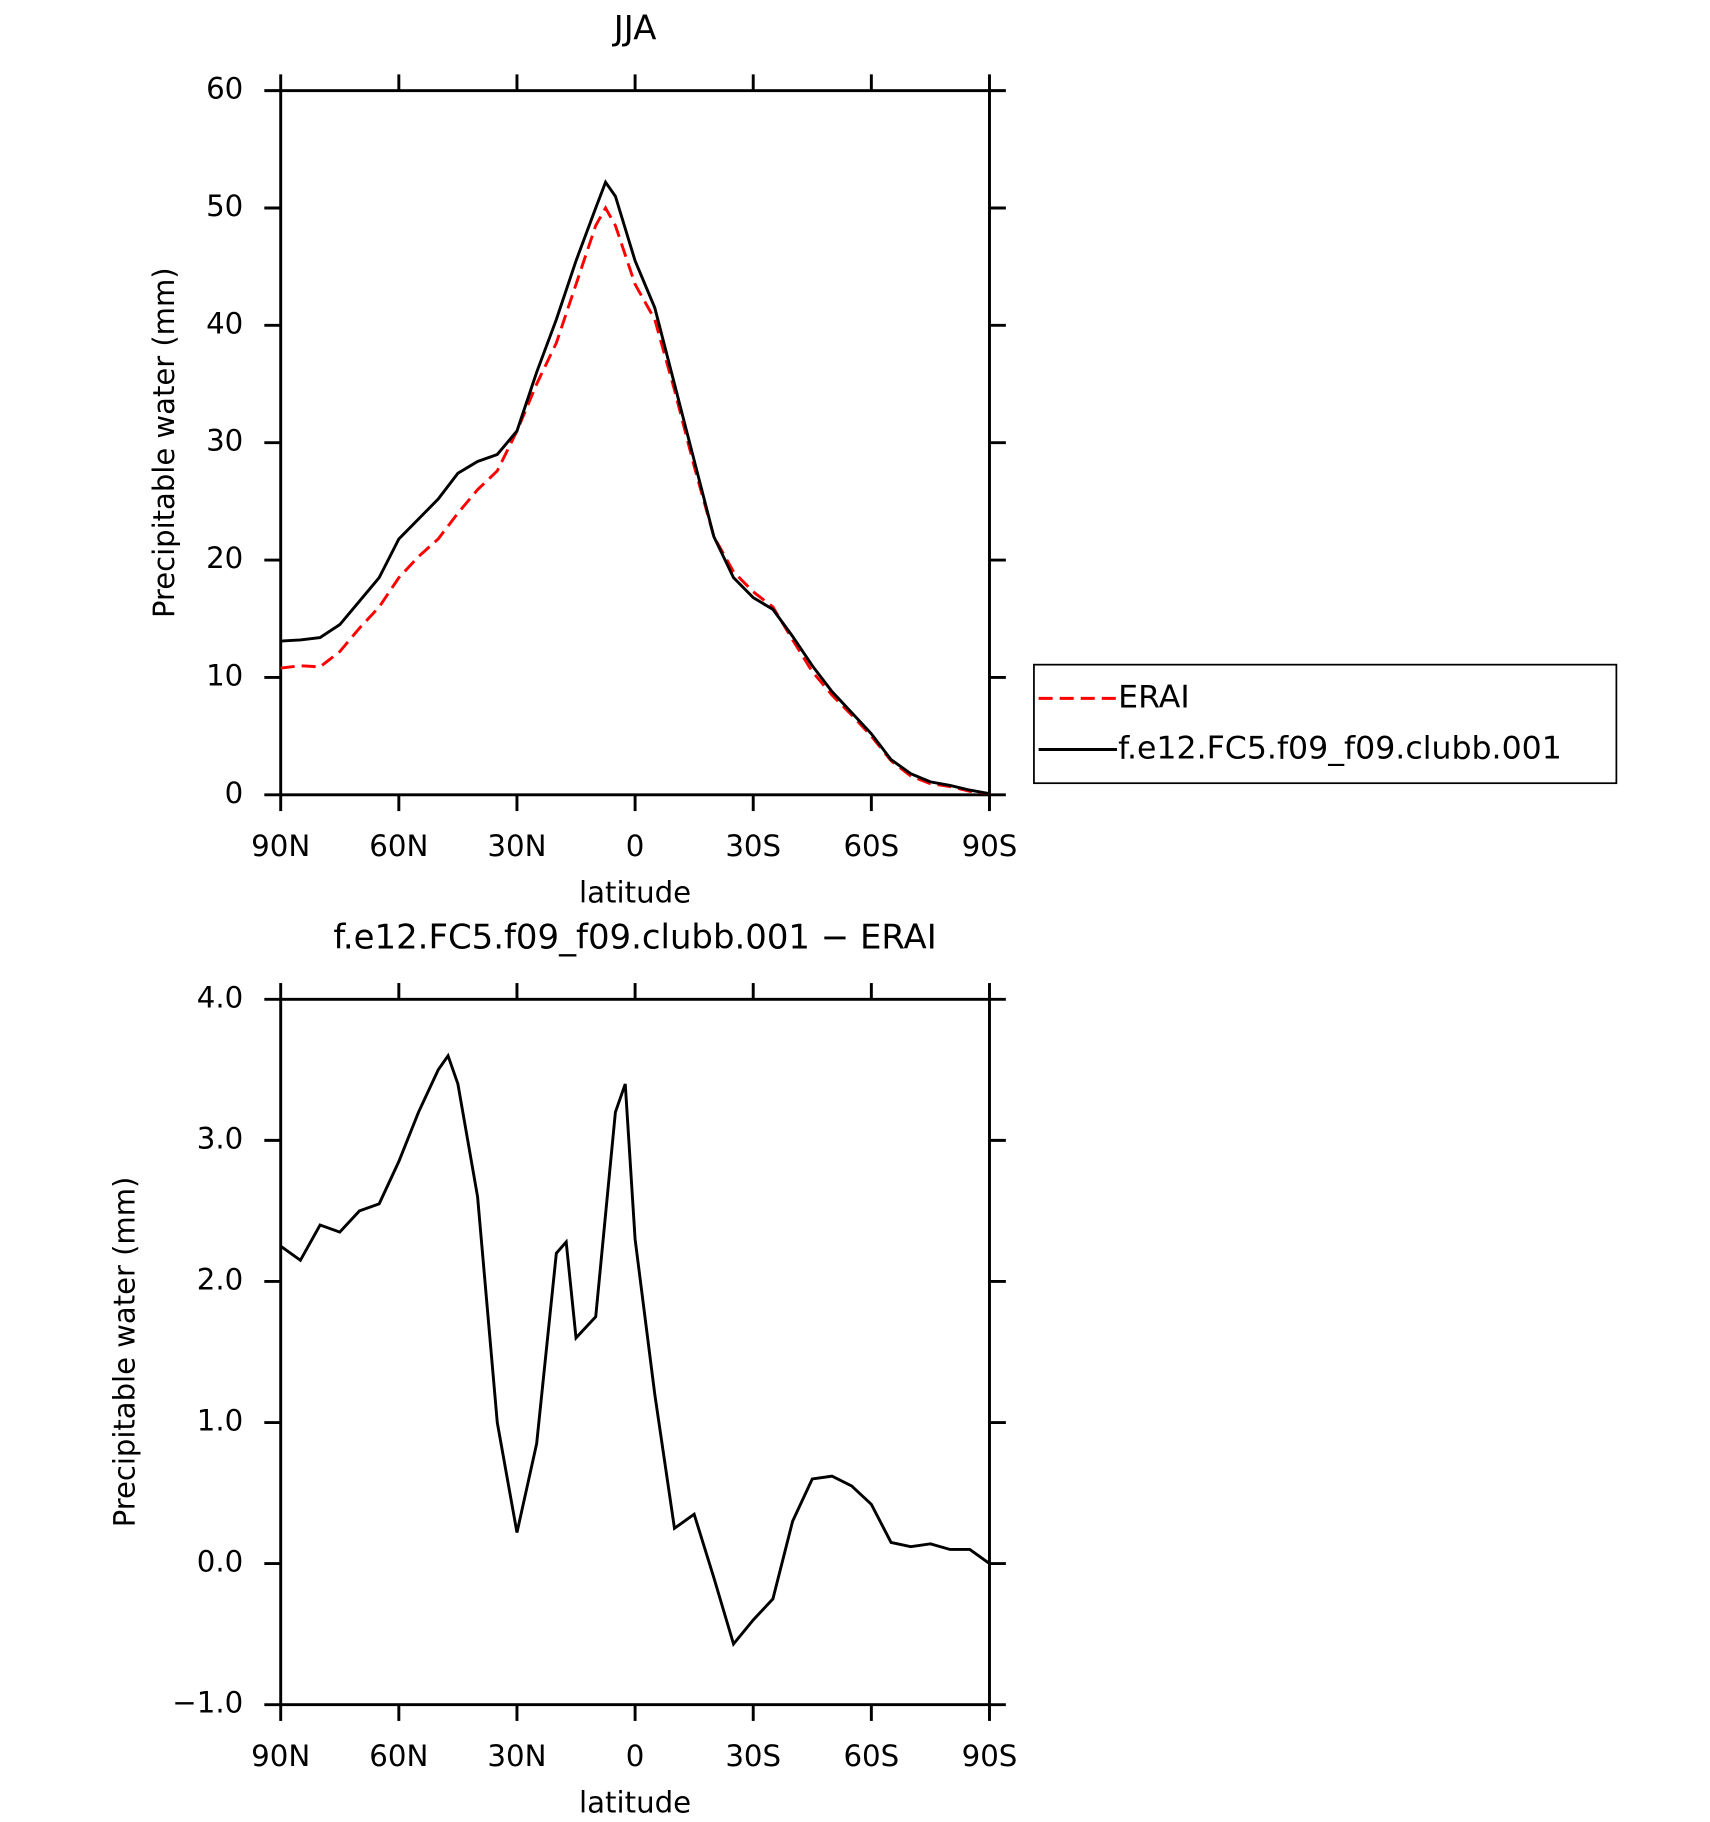 The height and width of the screenshot is (1822, 1710). Describe the element at coordinates (634, 936) in the screenshot. I see `chart-title: f.e12.FC5.f09_f09.clubb.001 − ERAI` at that location.